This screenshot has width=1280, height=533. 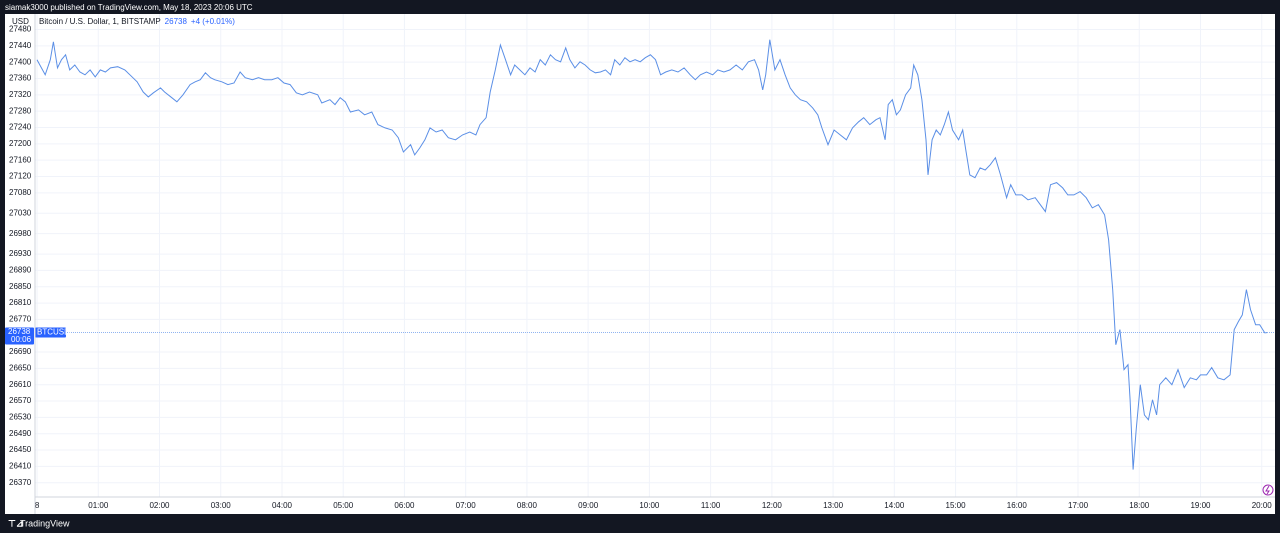 What do you see at coordinates (176, 21) in the screenshot?
I see `legend-price: 26738` at bounding box center [176, 21].